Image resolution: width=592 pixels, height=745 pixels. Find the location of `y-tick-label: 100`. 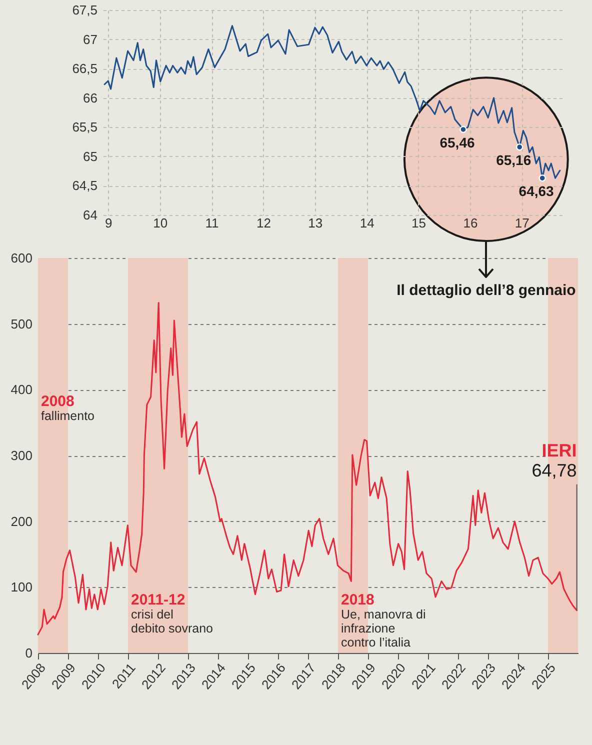

y-tick-label: 100 is located at coordinates (21, 587).